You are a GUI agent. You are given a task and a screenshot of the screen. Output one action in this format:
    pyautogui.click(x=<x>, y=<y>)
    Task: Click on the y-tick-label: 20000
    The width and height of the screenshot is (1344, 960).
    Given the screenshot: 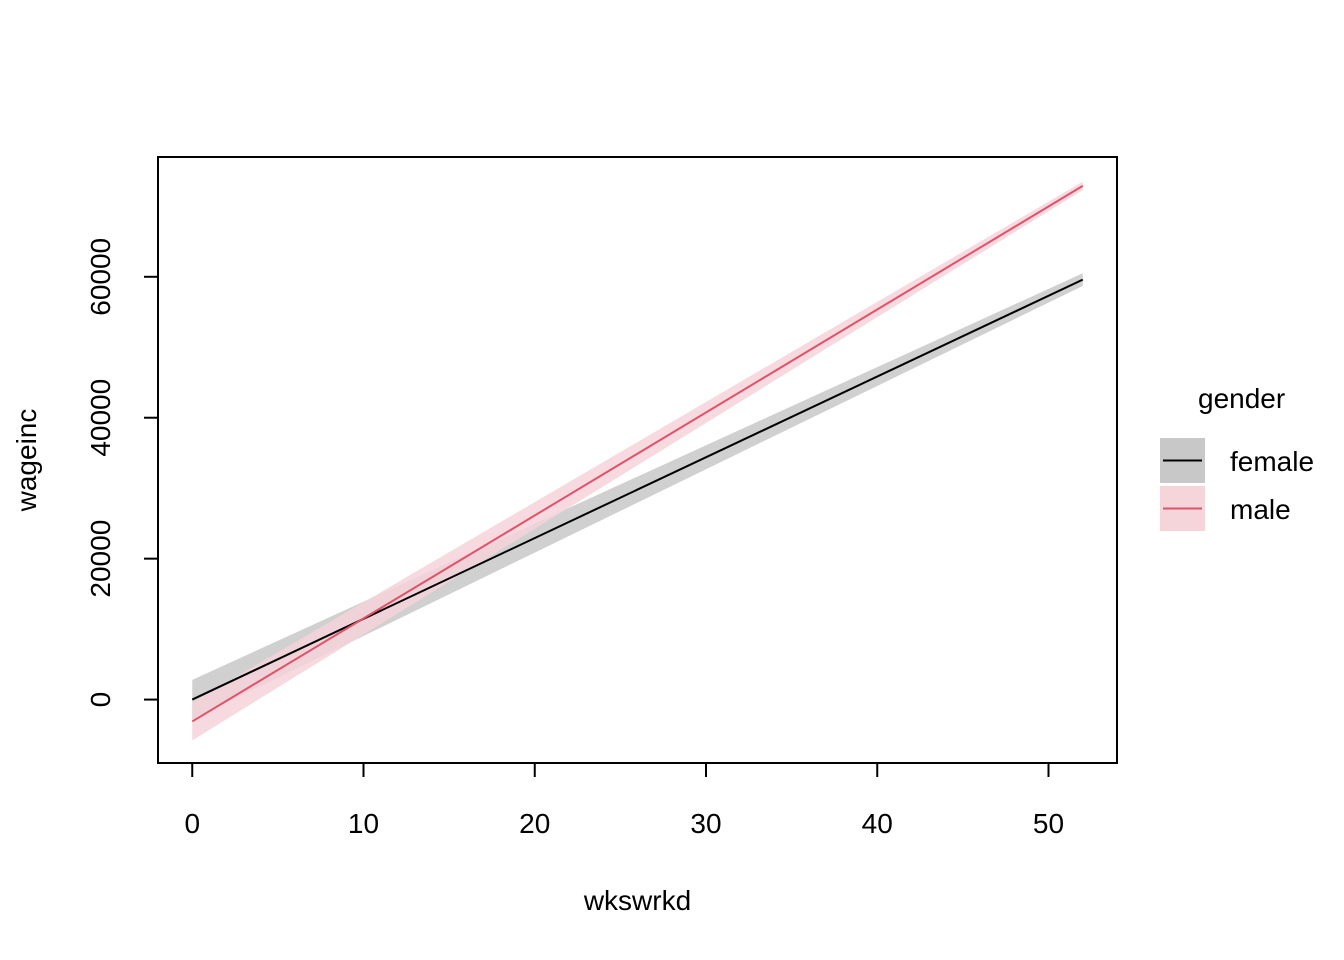 What is the action you would take?
    pyautogui.click(x=100, y=559)
    